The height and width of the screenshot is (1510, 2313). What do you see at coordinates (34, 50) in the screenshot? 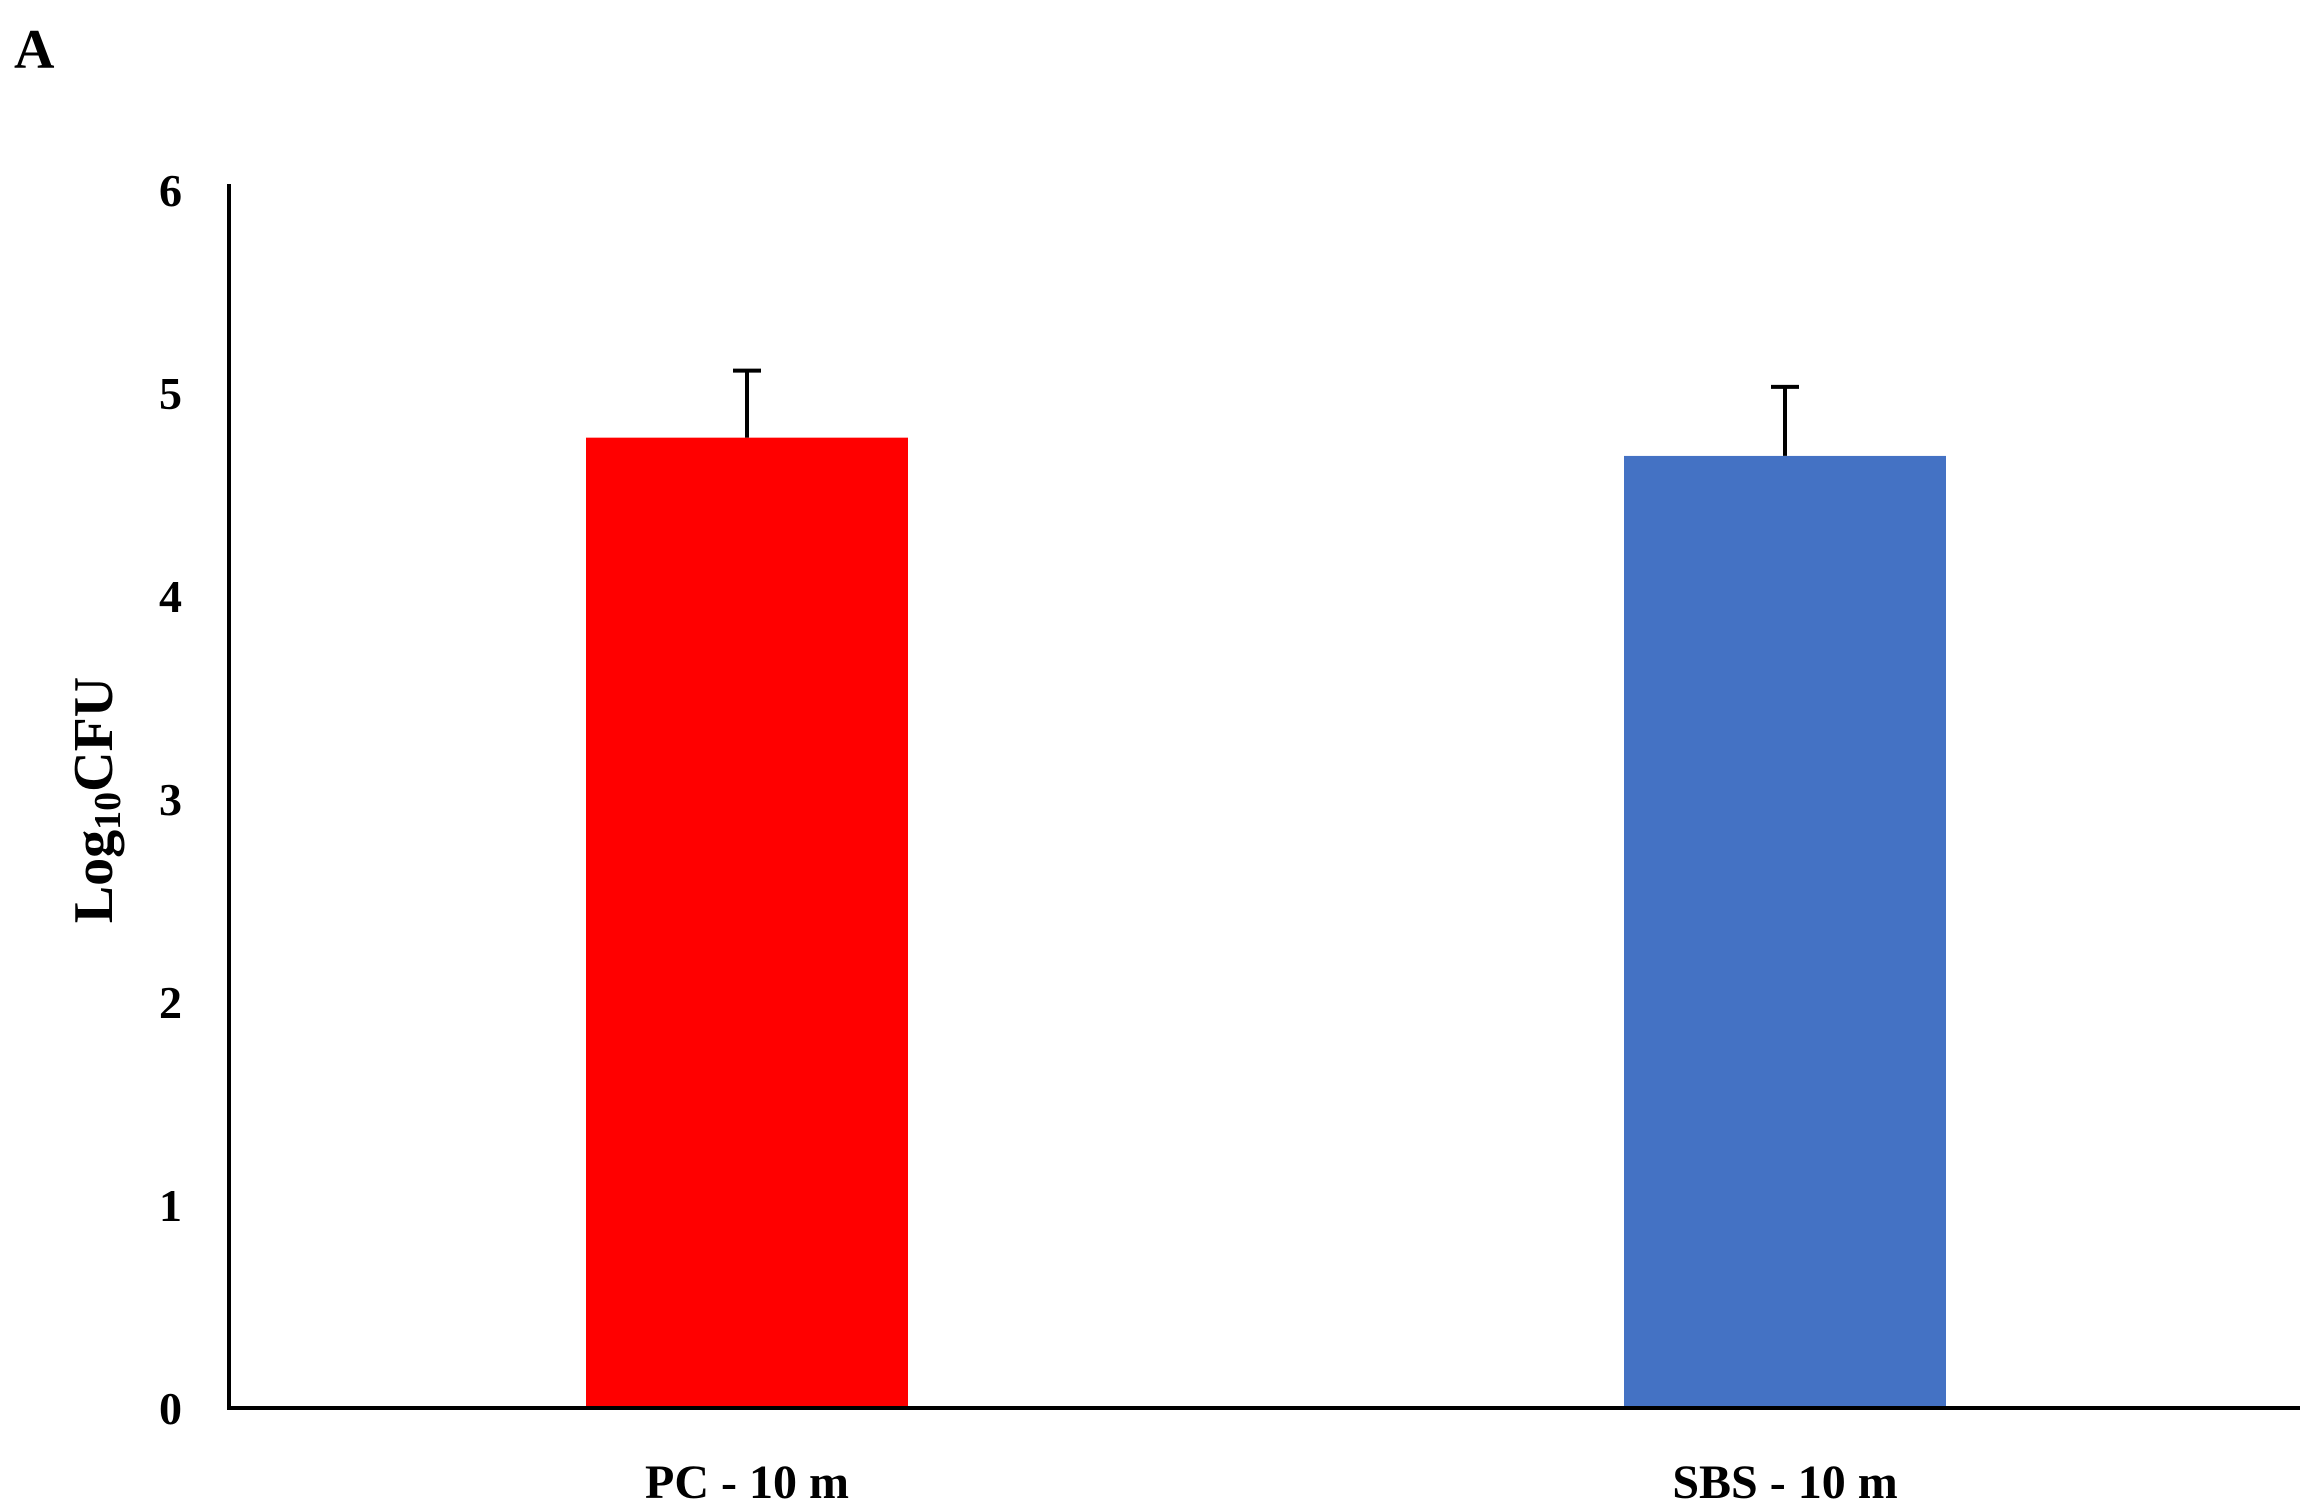
I see `panel-label: A` at bounding box center [34, 50].